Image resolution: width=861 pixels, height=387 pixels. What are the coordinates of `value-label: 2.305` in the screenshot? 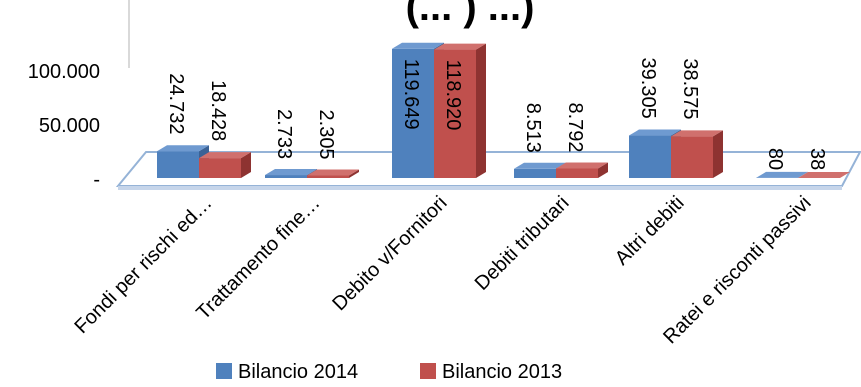 It's located at (326, 135).